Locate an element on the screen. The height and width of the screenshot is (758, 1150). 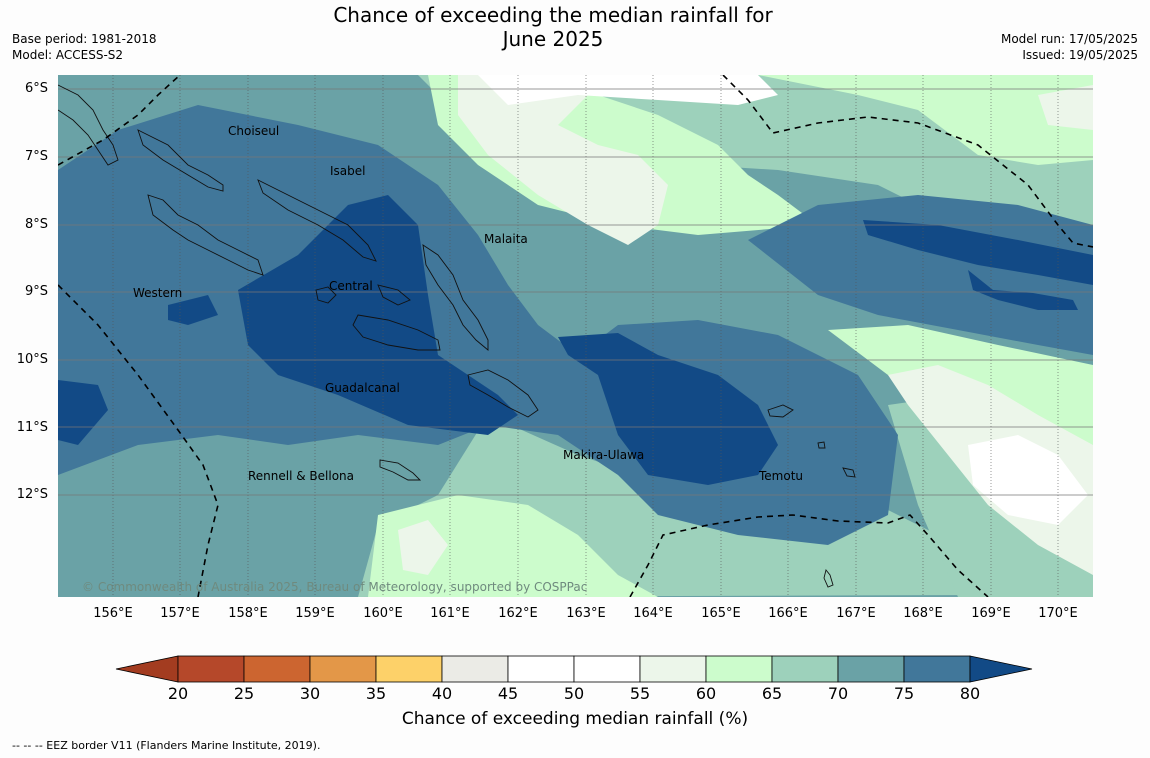
meta-right: Model run: 17/05/2025 Issued: 19/05/2025 is located at coordinates (1069, 47).